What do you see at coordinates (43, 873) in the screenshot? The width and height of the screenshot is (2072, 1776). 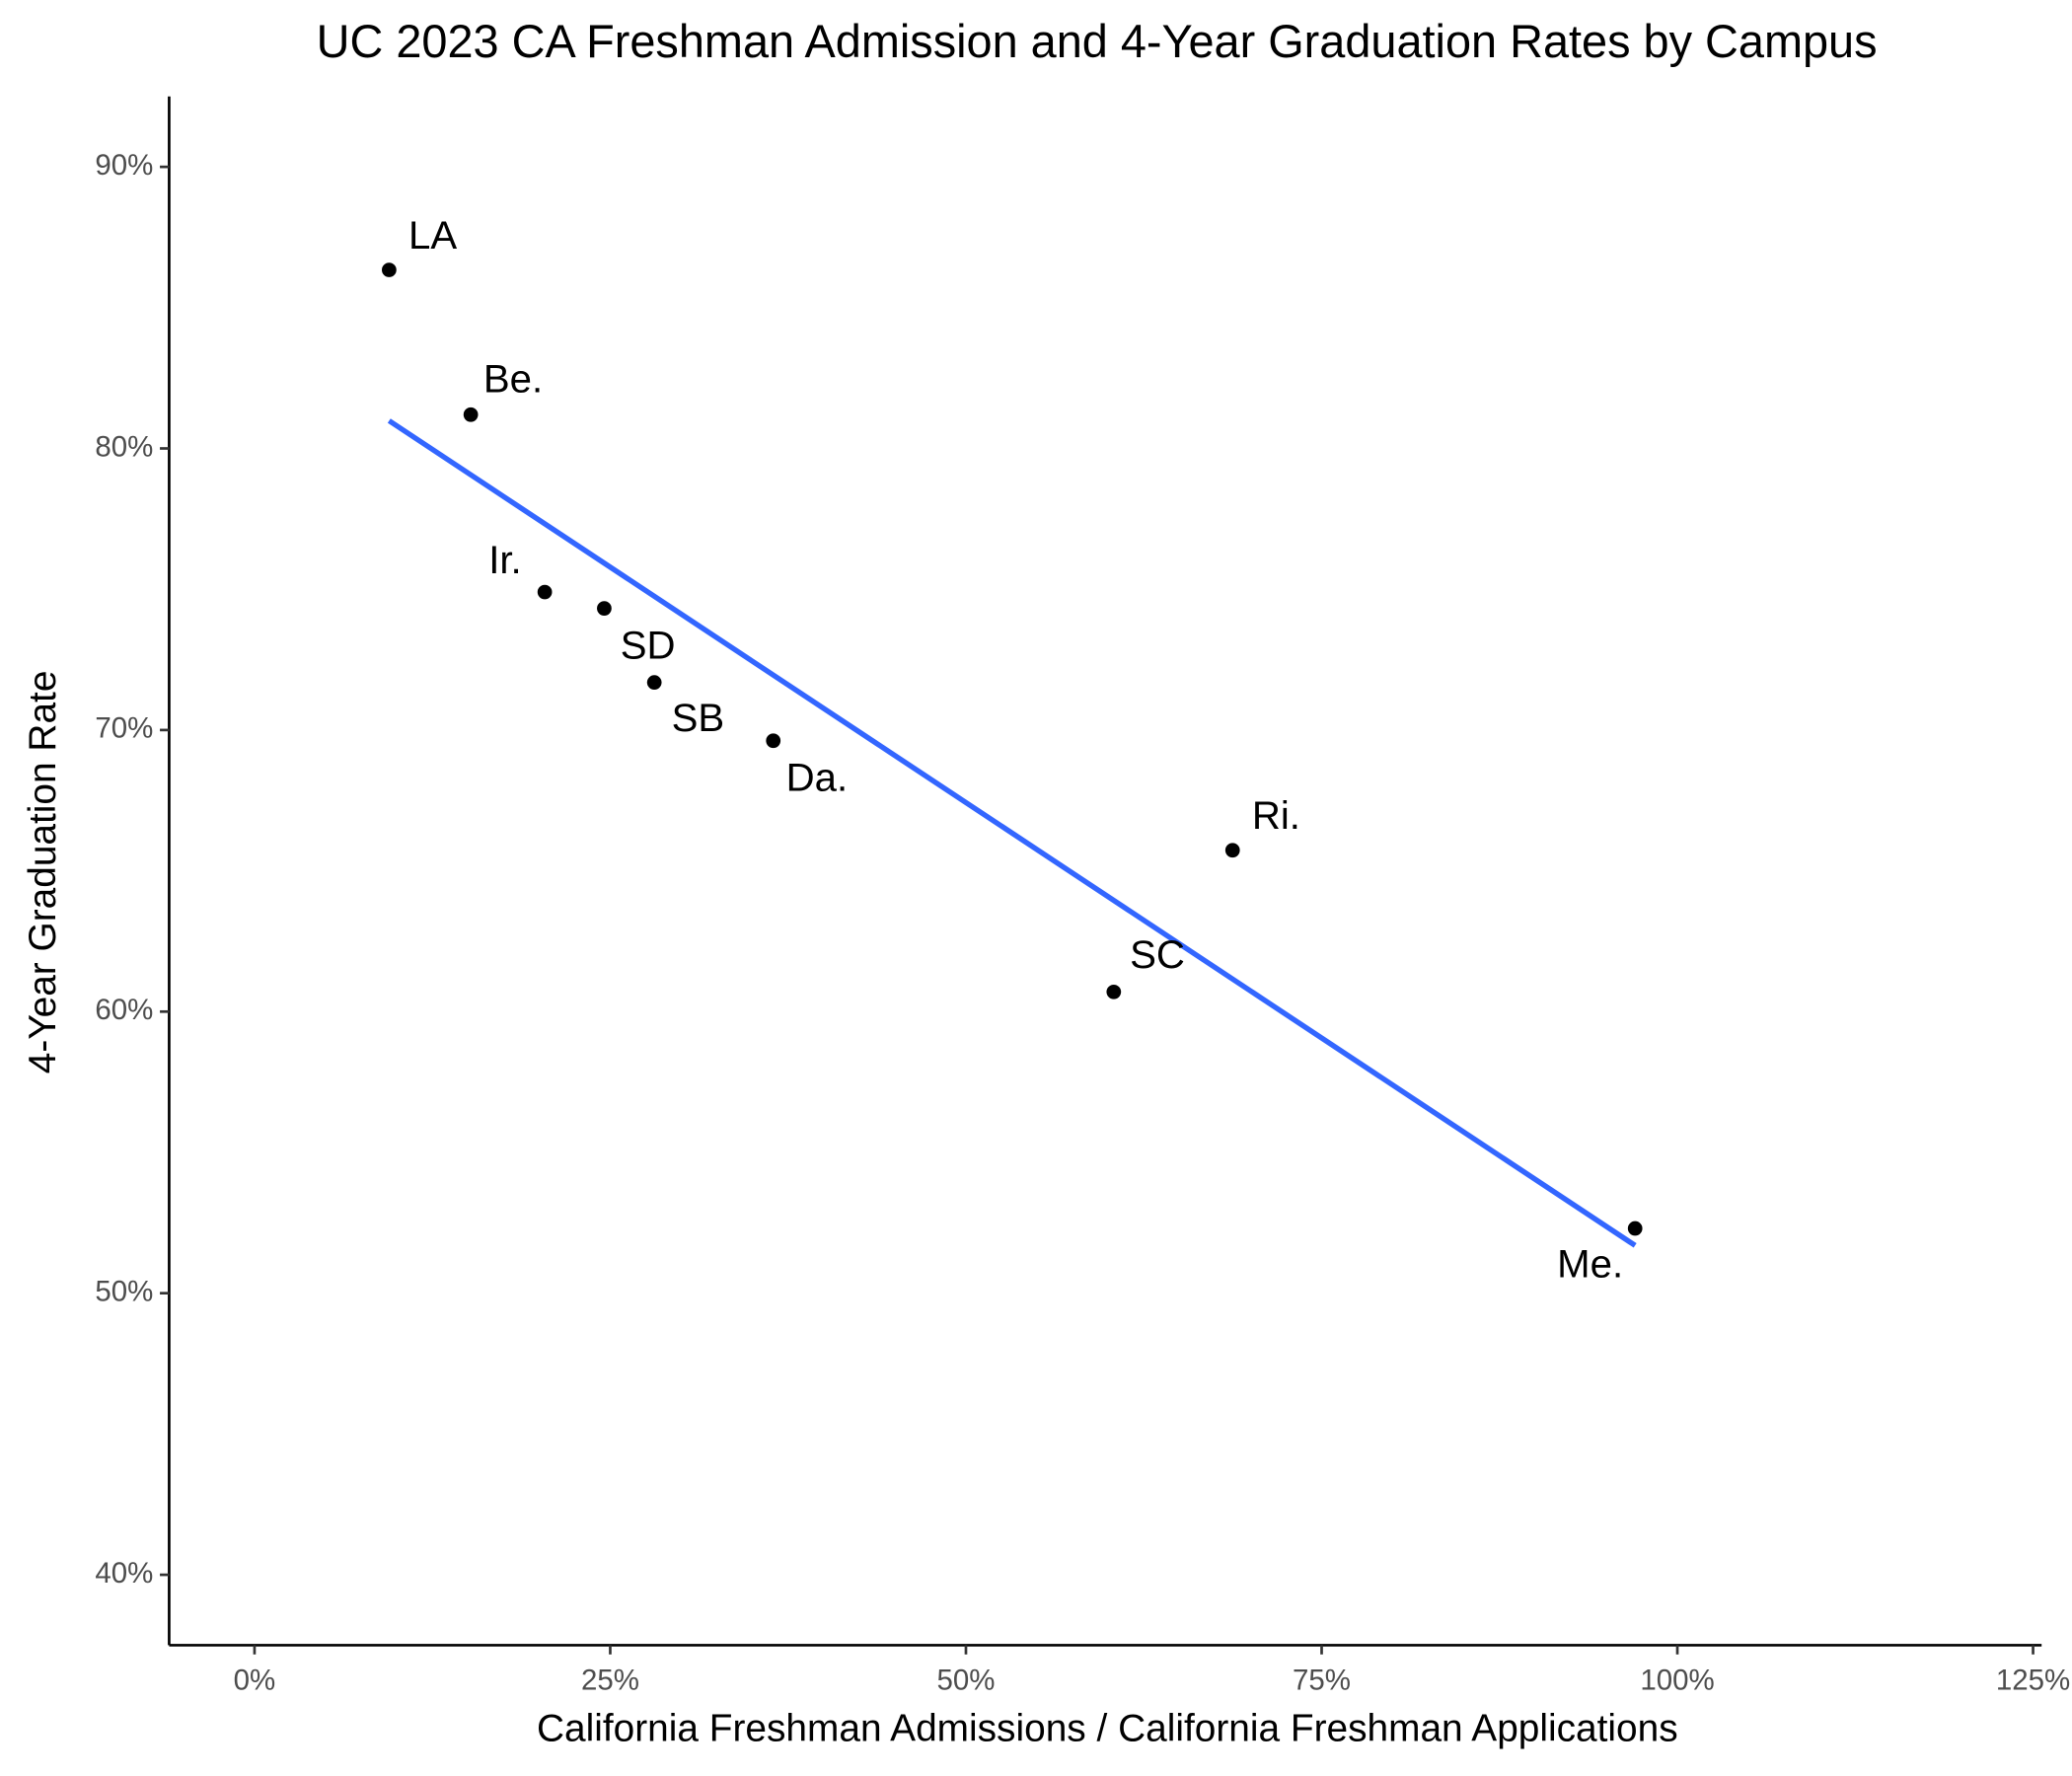 I see `y-axis-title: 4-Year Graduation Rate` at bounding box center [43, 873].